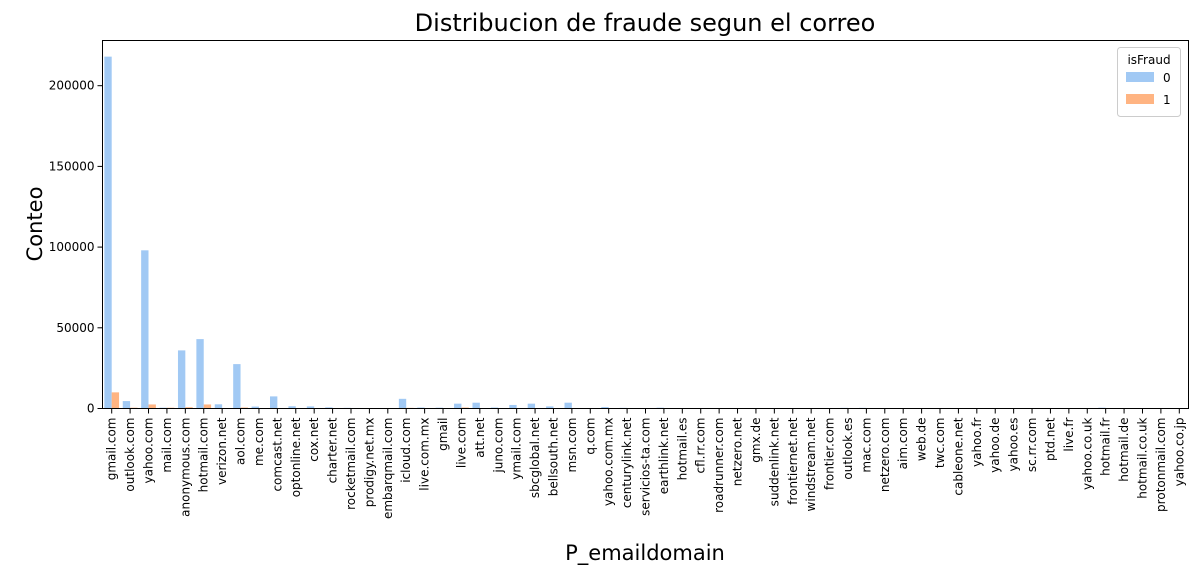 The height and width of the screenshot is (576, 1196). I want to click on x-tick-label: protonmail.com, so click(1161, 465).